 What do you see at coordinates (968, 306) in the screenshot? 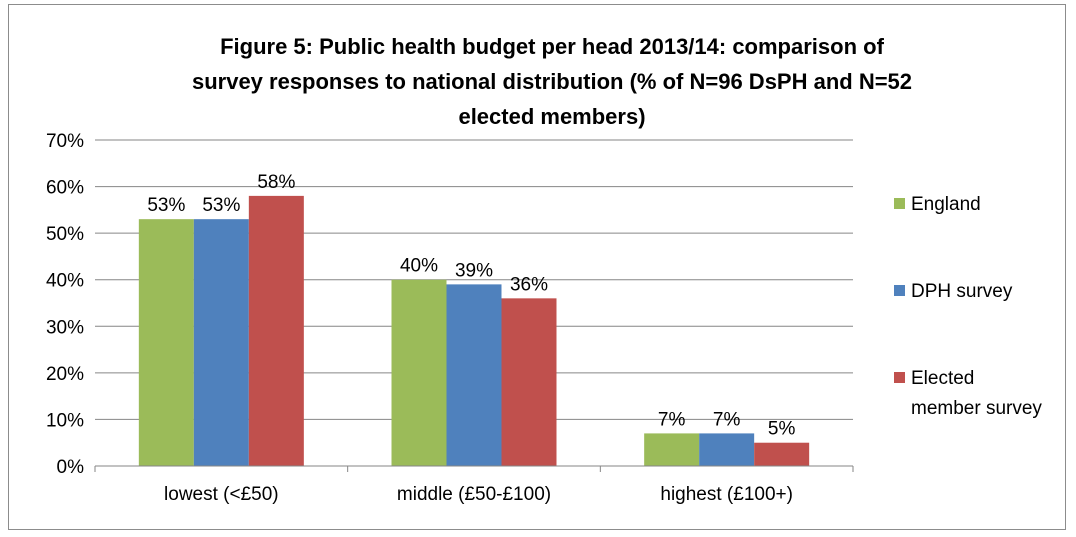
I see `legend: England DPH survey Elected member survey` at bounding box center [968, 306].